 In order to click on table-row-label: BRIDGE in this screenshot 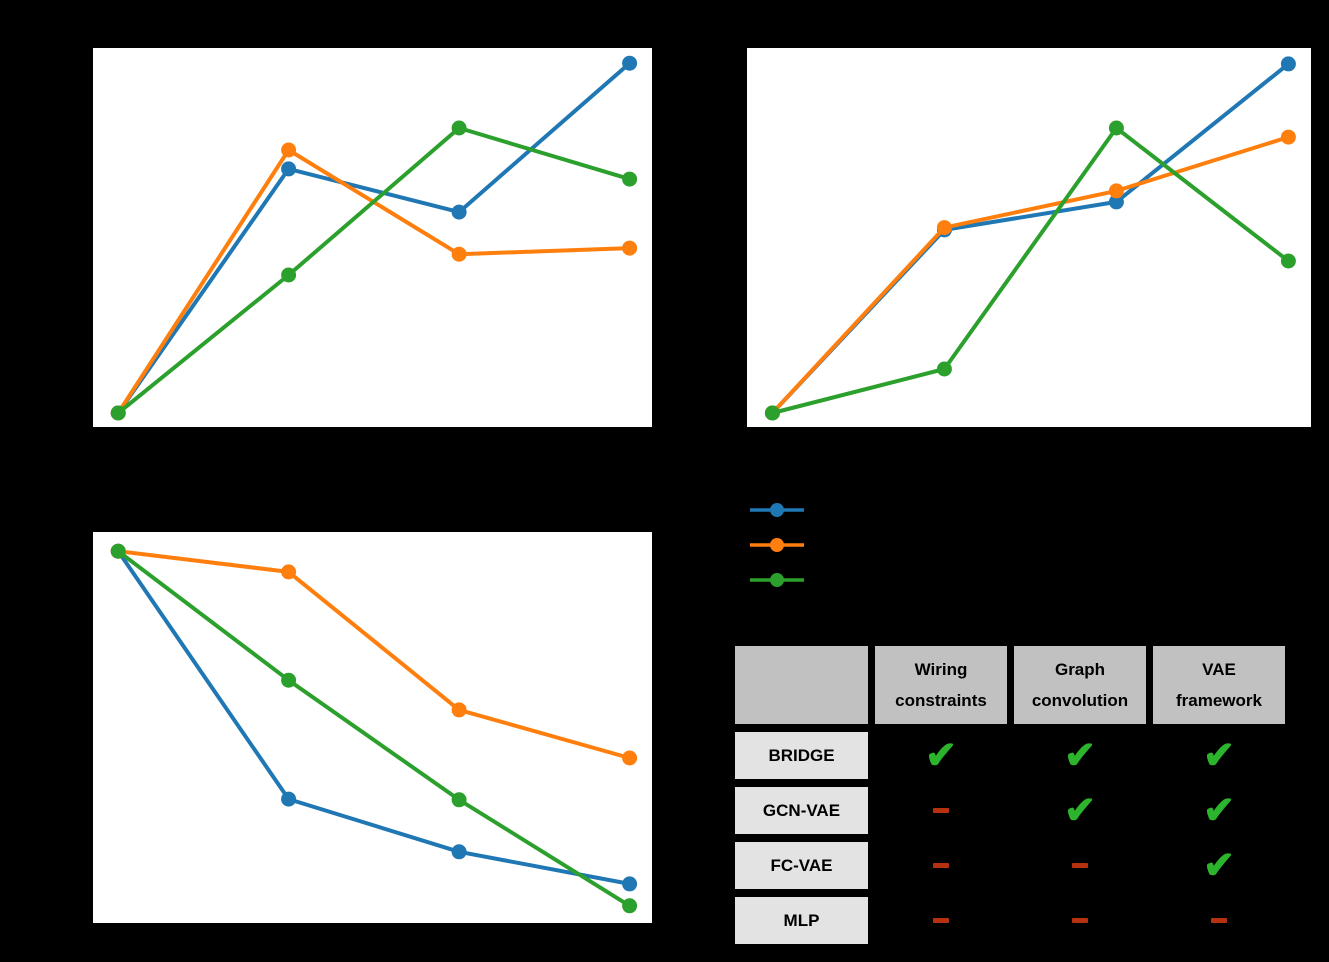, I will do `click(801, 755)`.